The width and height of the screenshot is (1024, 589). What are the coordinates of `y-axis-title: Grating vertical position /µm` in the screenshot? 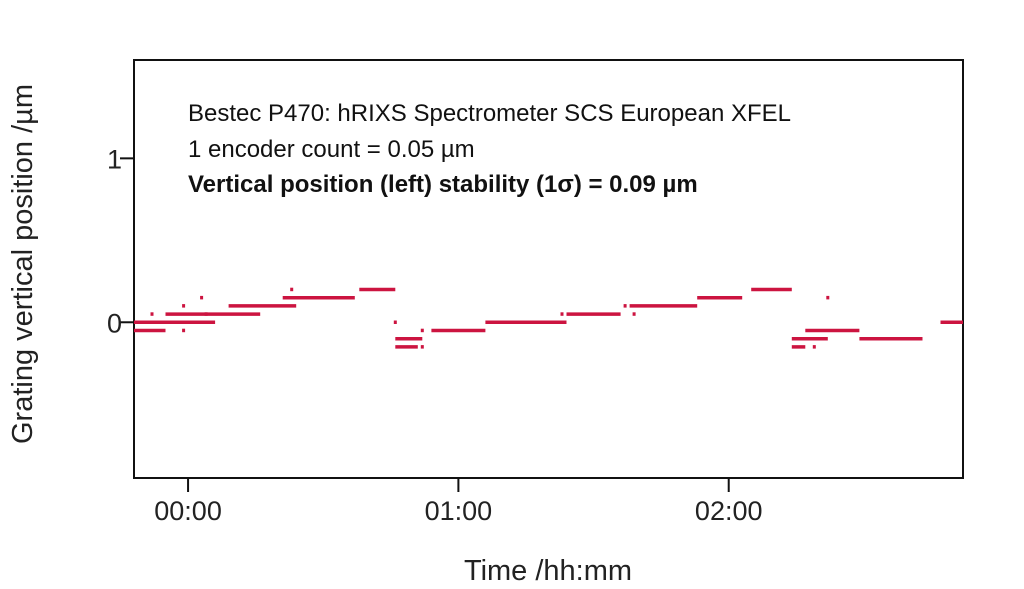 It's located at (23, 264).